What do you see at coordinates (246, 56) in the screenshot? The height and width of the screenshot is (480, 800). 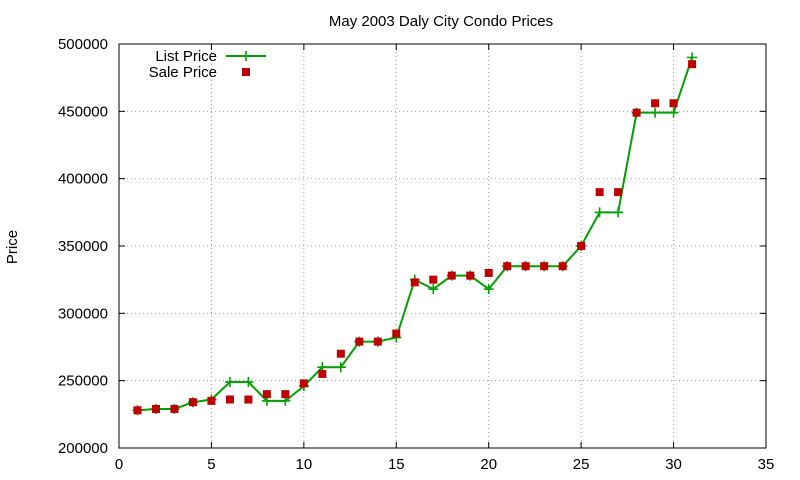 I see `legend-plus-marker` at bounding box center [246, 56].